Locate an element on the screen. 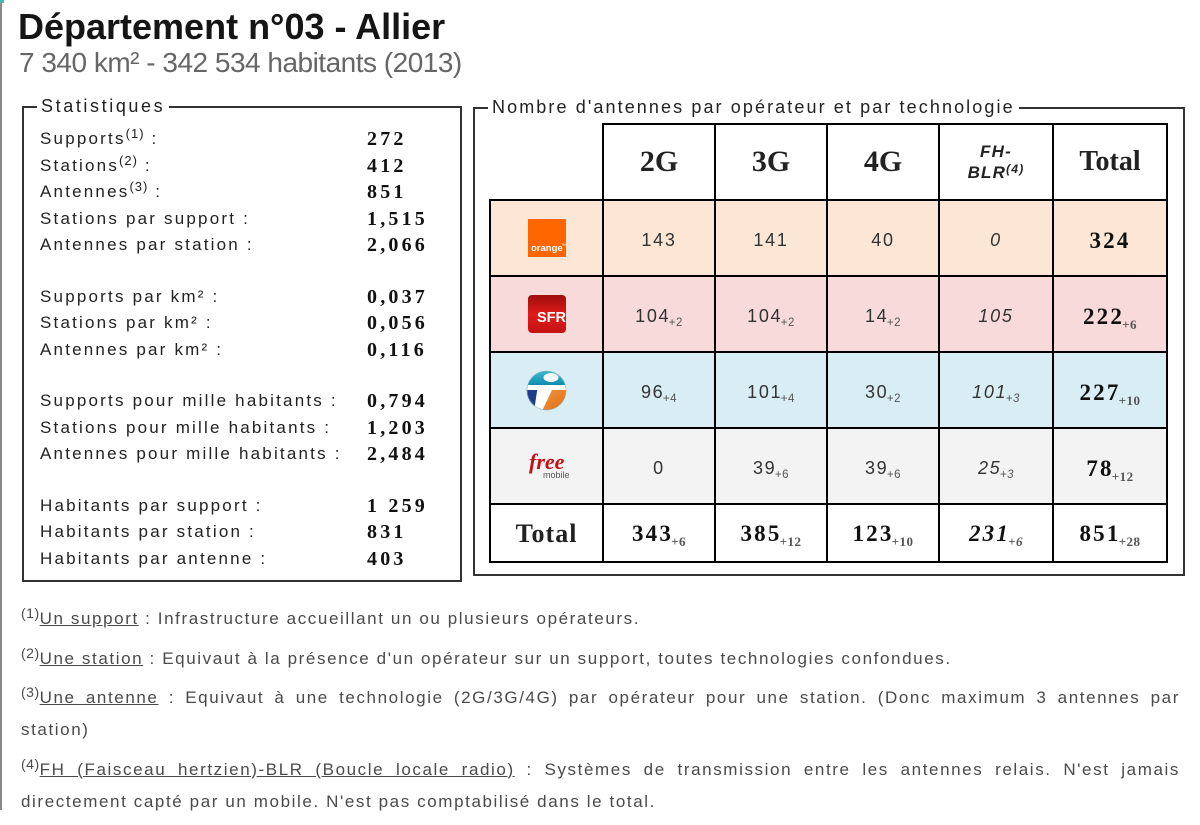 Image resolution: width=1200 pixels, height=825 pixels. svg-text: orange is located at coordinates (547, 248).